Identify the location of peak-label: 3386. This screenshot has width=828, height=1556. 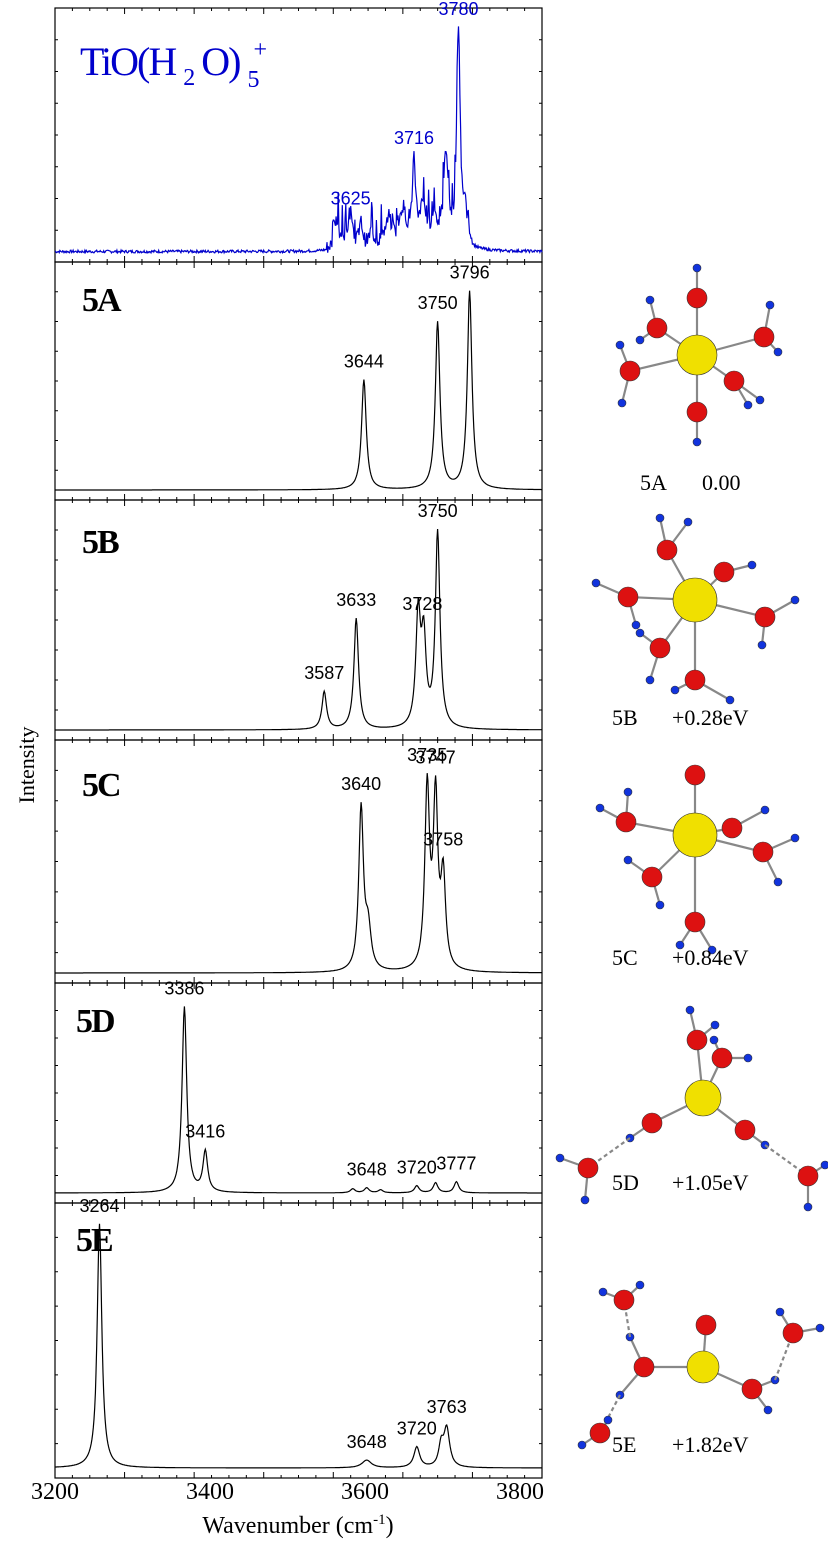
(184, 988).